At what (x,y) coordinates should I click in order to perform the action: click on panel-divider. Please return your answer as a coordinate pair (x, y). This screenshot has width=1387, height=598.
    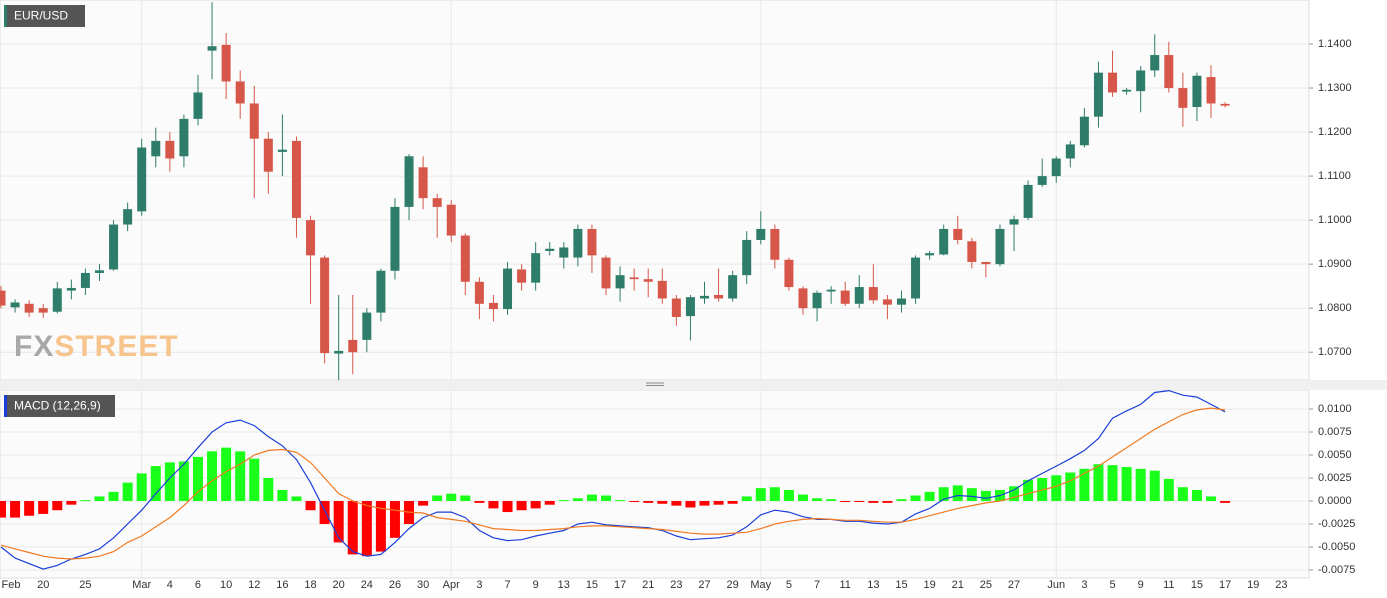
    Looking at the image, I should click on (693, 385).